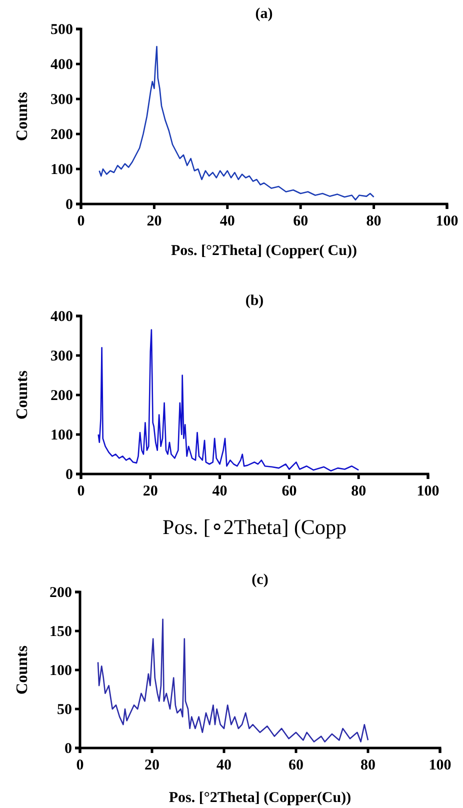 Image resolution: width=463 pixels, height=808 pixels. I want to click on y-tick-label: 150, so click(61, 632).